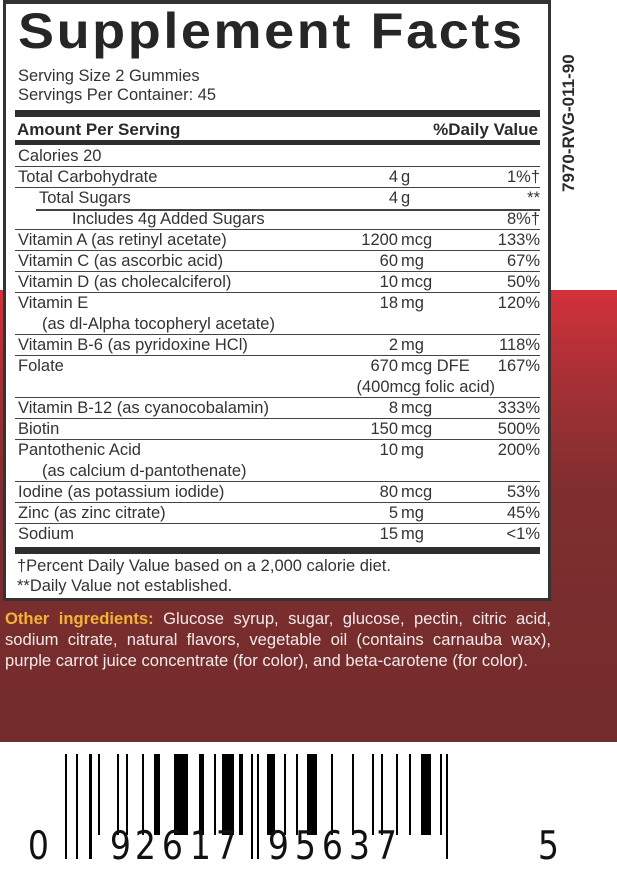 The image size is (617, 872). I want to click on daily-value: 8%†, so click(523, 219).